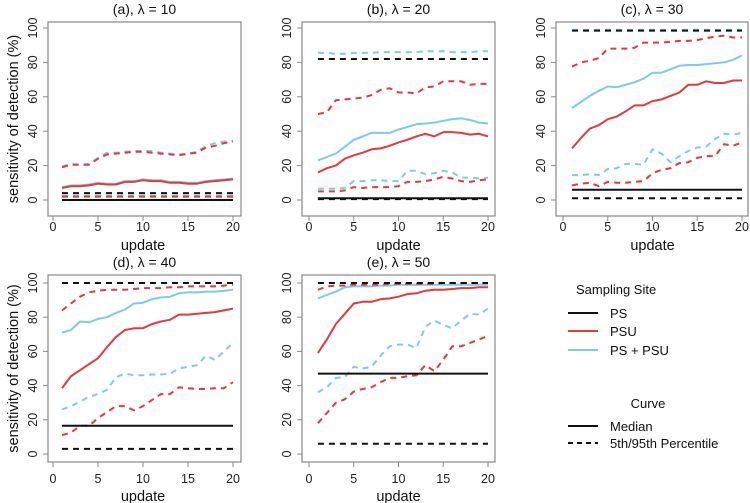 The image size is (750, 503). Describe the element at coordinates (648, 403) in the screenshot. I see `legend-curve-title: Curve` at that location.